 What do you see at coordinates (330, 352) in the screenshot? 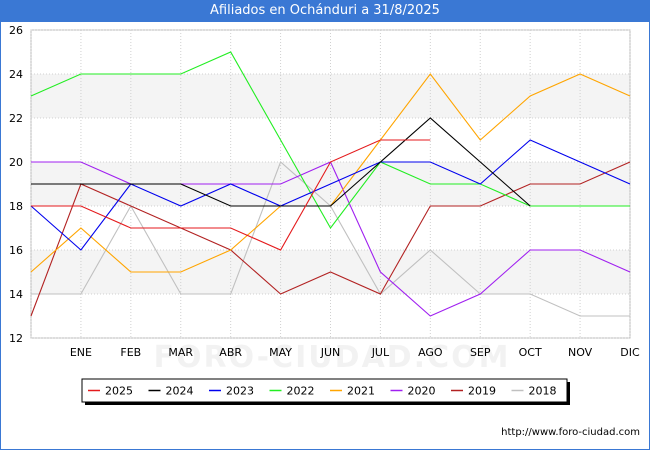
I see `x-tick-label: JUN` at bounding box center [330, 352].